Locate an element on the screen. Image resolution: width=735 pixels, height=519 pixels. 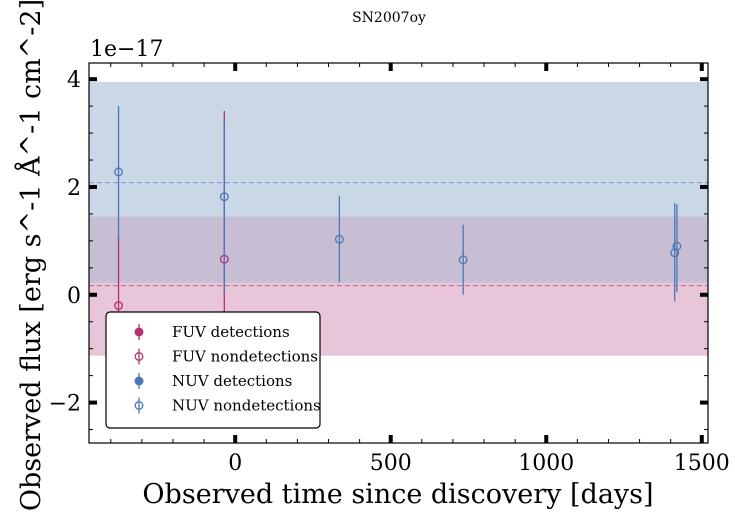
x-axis-label: Observed time since discovery [days] is located at coordinates (397, 494).